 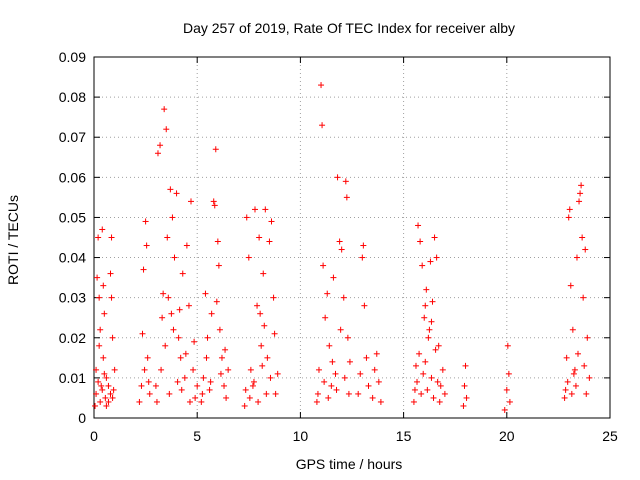 I want to click on x-tick-label: 20, so click(x=507, y=436).